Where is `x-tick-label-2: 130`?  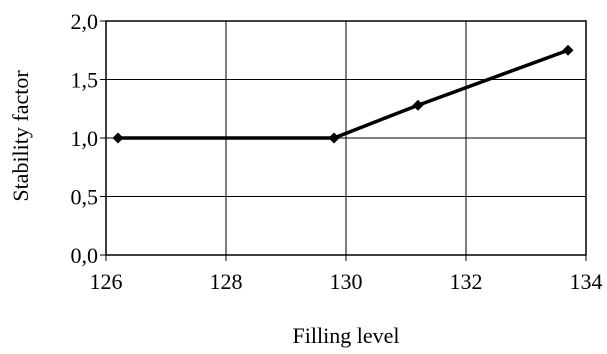 x-tick-label-2: 130 is located at coordinates (346, 281).